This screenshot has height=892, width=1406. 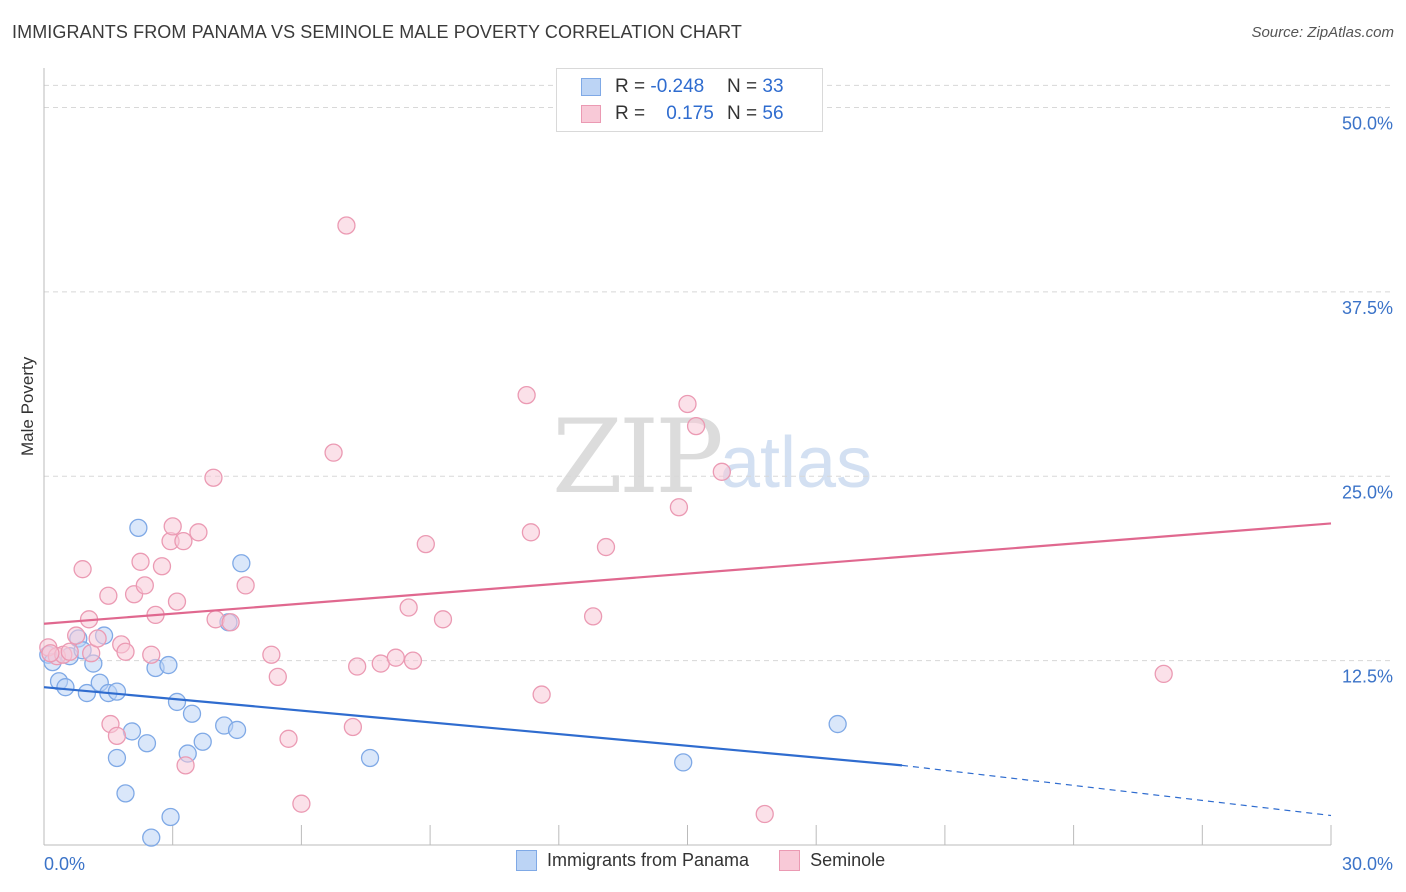 What do you see at coordinates (648, 860) in the screenshot?
I see `legend-label: Immigrants from Panama` at bounding box center [648, 860].